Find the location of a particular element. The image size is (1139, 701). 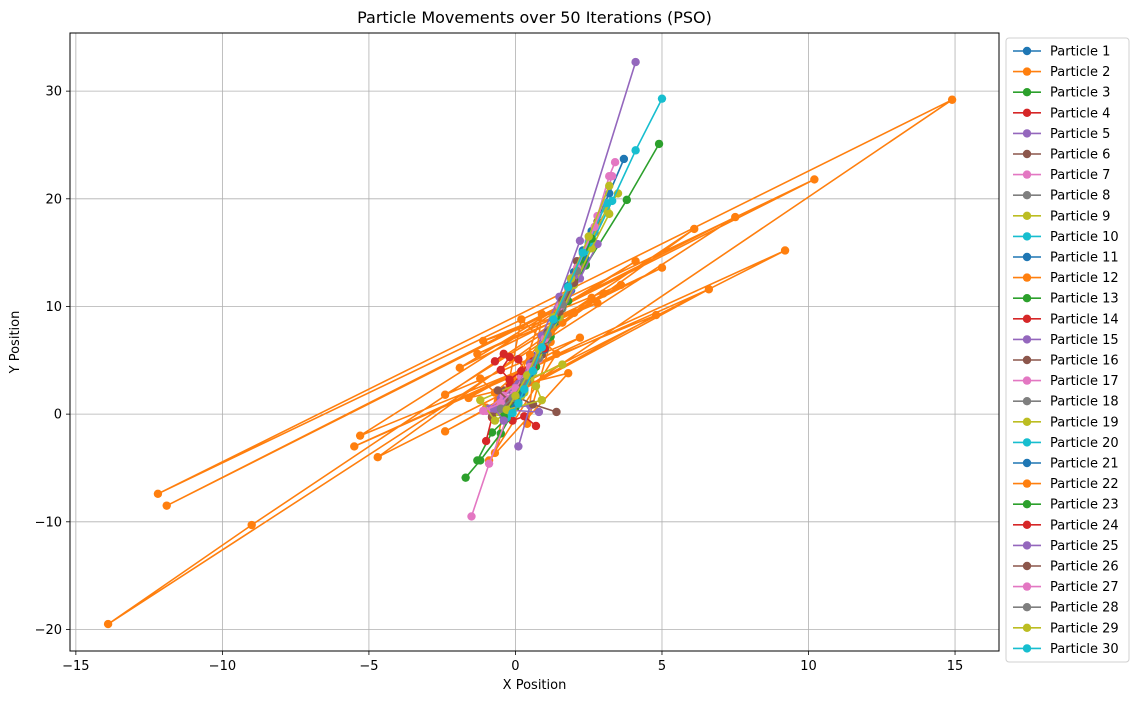

legend-label: Particle 10 is located at coordinates (1084, 237).